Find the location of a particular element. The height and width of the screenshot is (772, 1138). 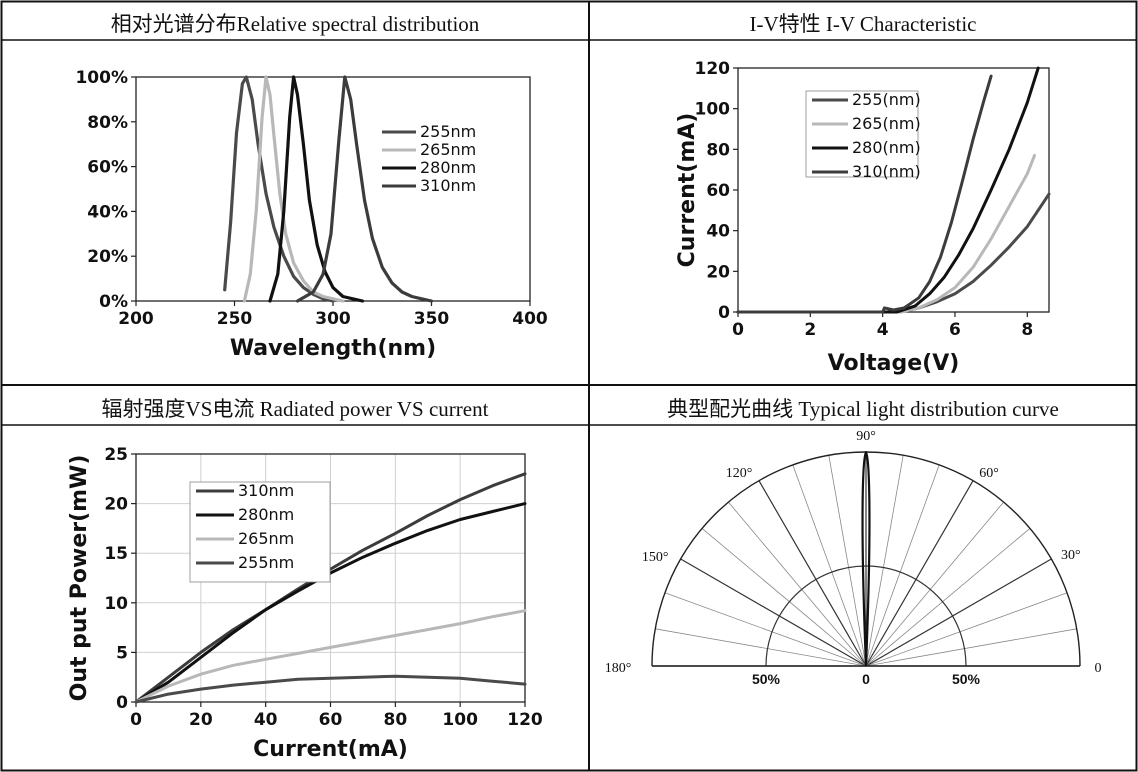

beam-lobe is located at coordinates (866, 558).